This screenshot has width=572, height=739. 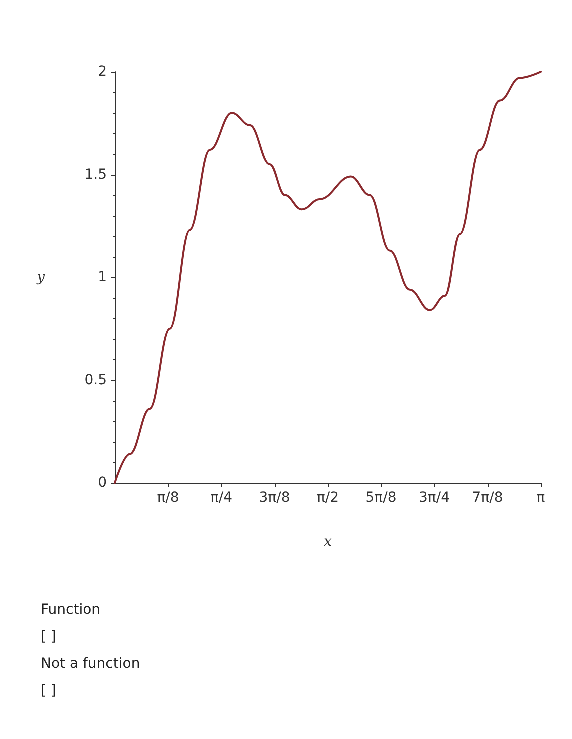 What do you see at coordinates (328, 542) in the screenshot?
I see `x-axis-title: x` at bounding box center [328, 542].